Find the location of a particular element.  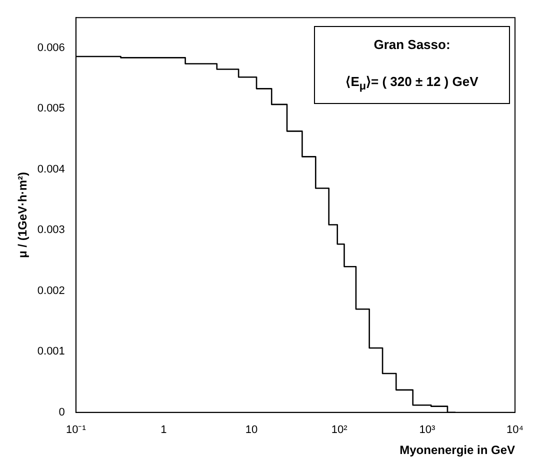

x-axis-title: Myonenergie in GeV is located at coordinates (457, 450).